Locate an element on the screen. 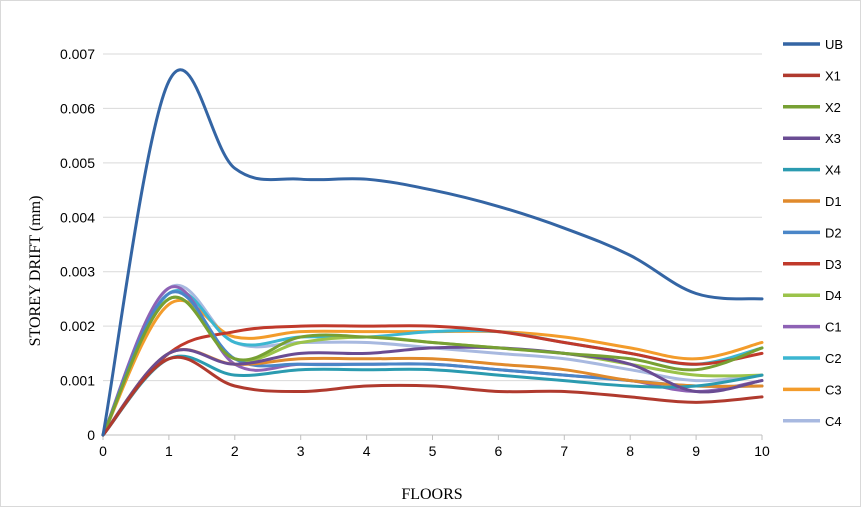 The height and width of the screenshot is (508, 862). y-tick-label: 0.001 is located at coordinates (77, 381).